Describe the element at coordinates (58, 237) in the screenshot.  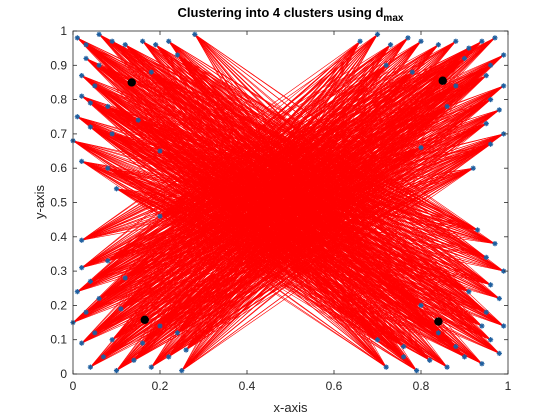
I see `y-tick-label: 0.4` at that location.